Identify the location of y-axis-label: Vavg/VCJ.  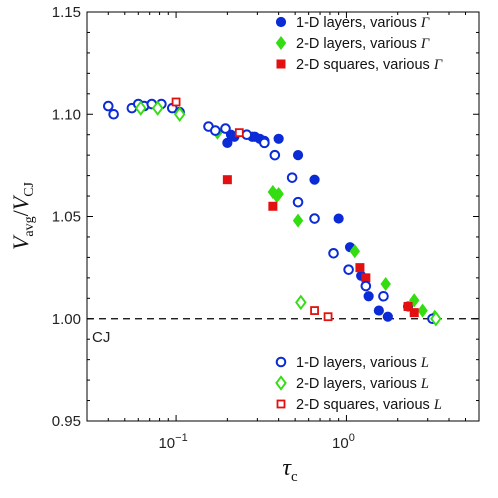
(22, 215).